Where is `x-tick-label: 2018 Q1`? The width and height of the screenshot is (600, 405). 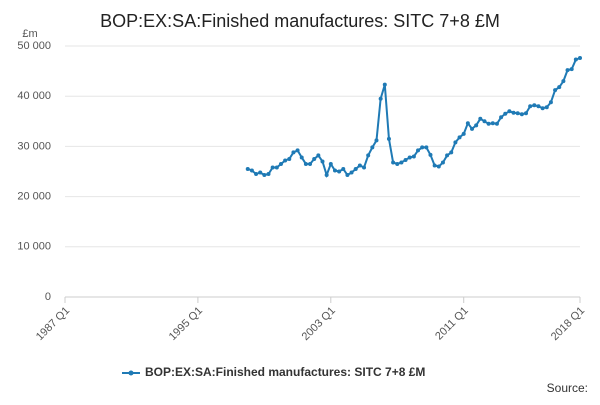 x-tick-label: 2018 Q1 is located at coordinates (568, 324).